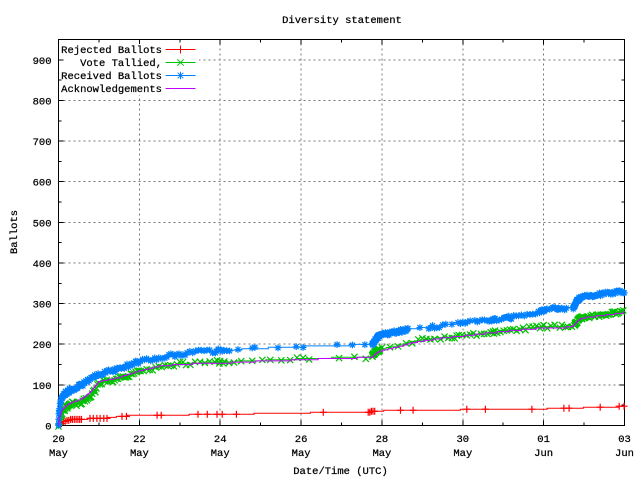 Image resolution: width=640 pixels, height=485 pixels. Describe the element at coordinates (139, 440) in the screenshot. I see `svg-text: 22` at that location.